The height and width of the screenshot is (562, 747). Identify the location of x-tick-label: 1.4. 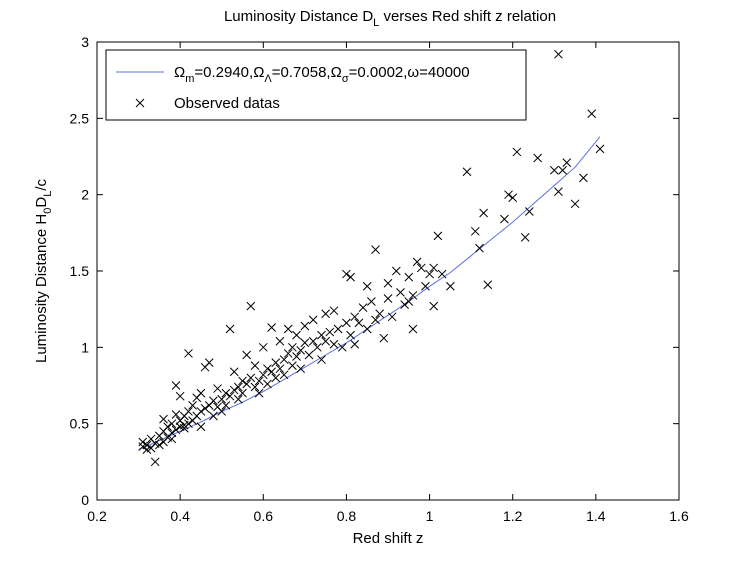
(596, 516).